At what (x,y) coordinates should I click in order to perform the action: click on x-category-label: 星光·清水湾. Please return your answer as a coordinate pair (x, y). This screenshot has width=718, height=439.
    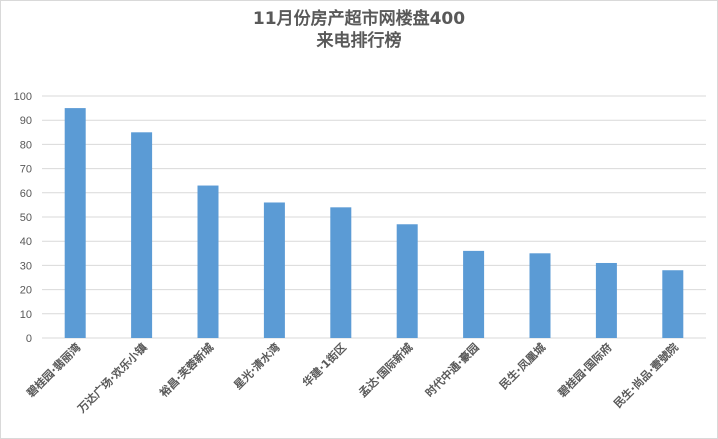
    Looking at the image, I should click on (257, 366).